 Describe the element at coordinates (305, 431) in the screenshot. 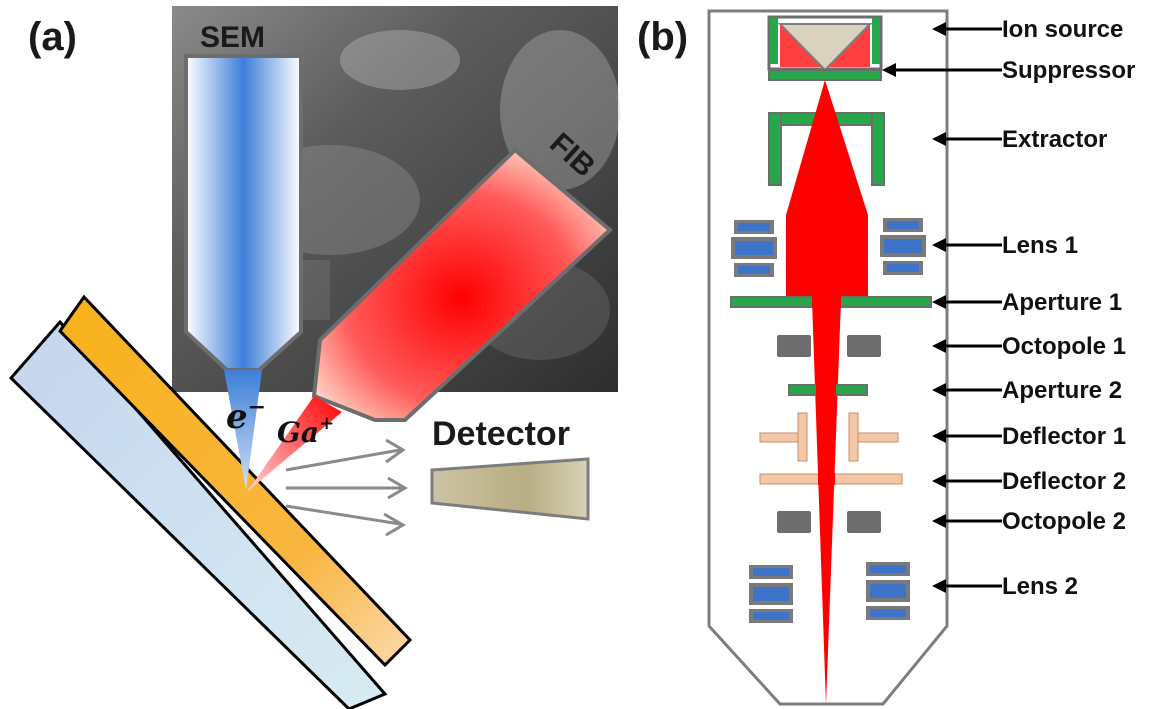

I see `ion-symbol: Ga+` at that location.